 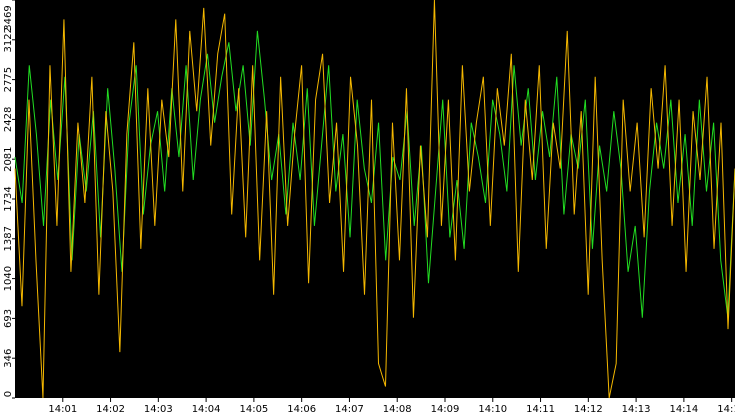 What do you see at coordinates (158, 409) in the screenshot?
I see `x-tick-label: 14:03` at bounding box center [158, 409].